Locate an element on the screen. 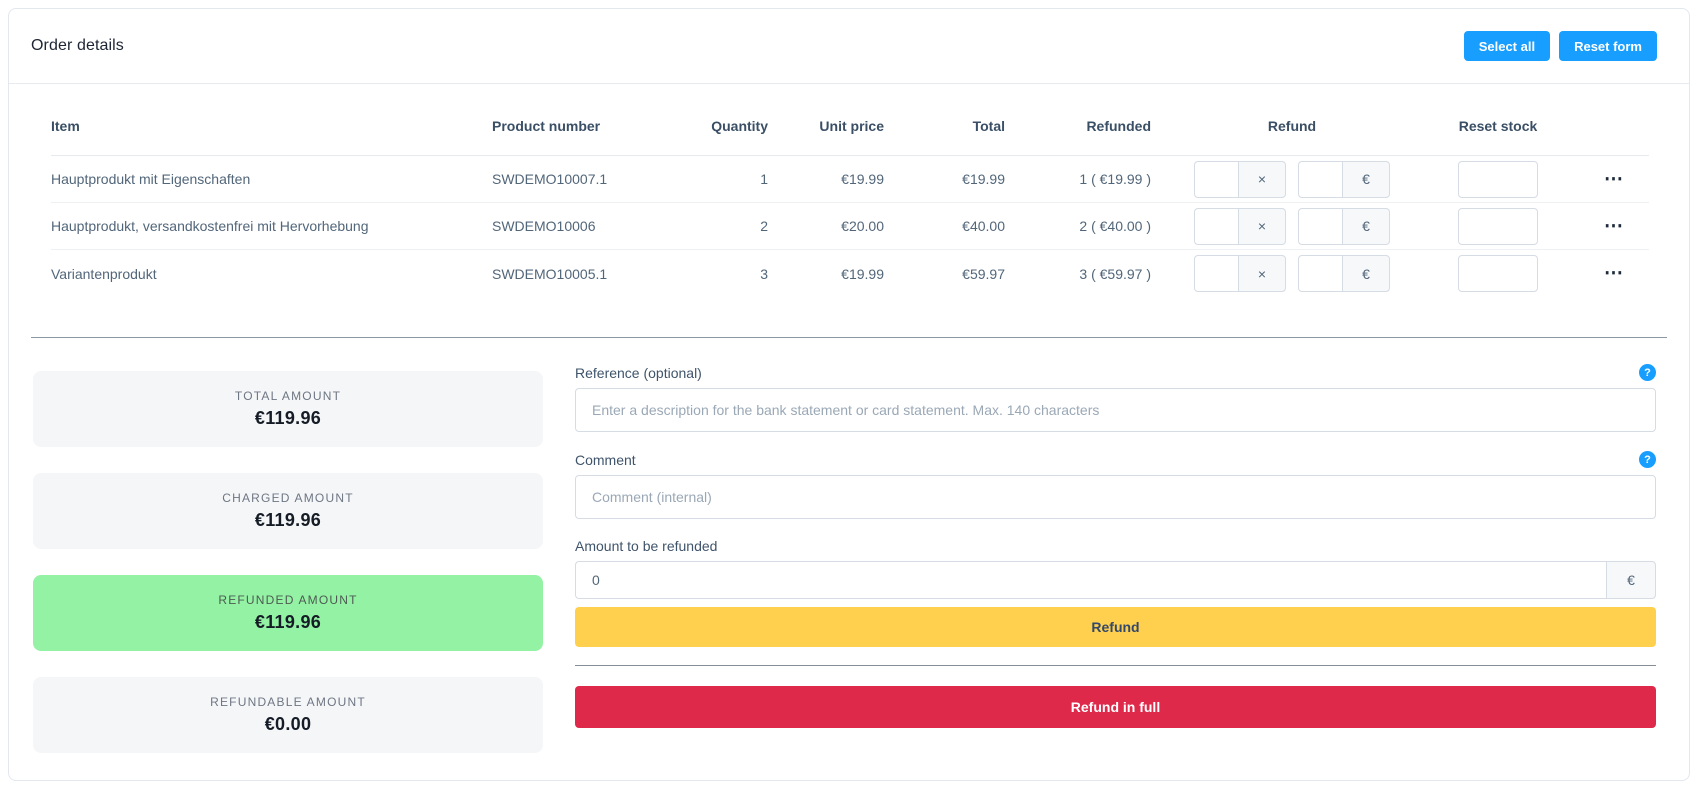 Image resolution: width=1698 pixels, height=789 pixels. total: €40.00 is located at coordinates (983, 226).